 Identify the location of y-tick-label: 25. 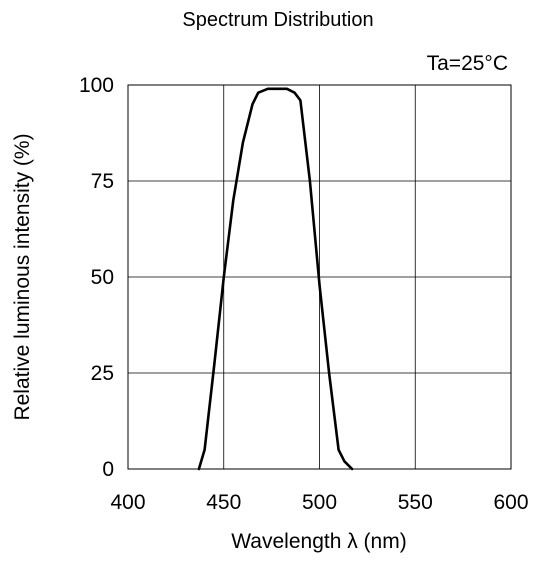
(102, 373).